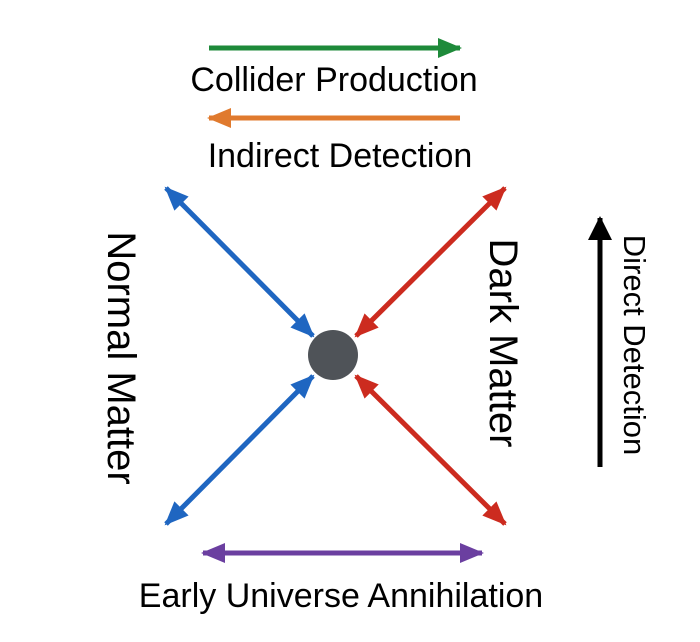 Image resolution: width=700 pixels, height=642 pixels. I want to click on direct-detection-label: Direct Detection, so click(634, 345).